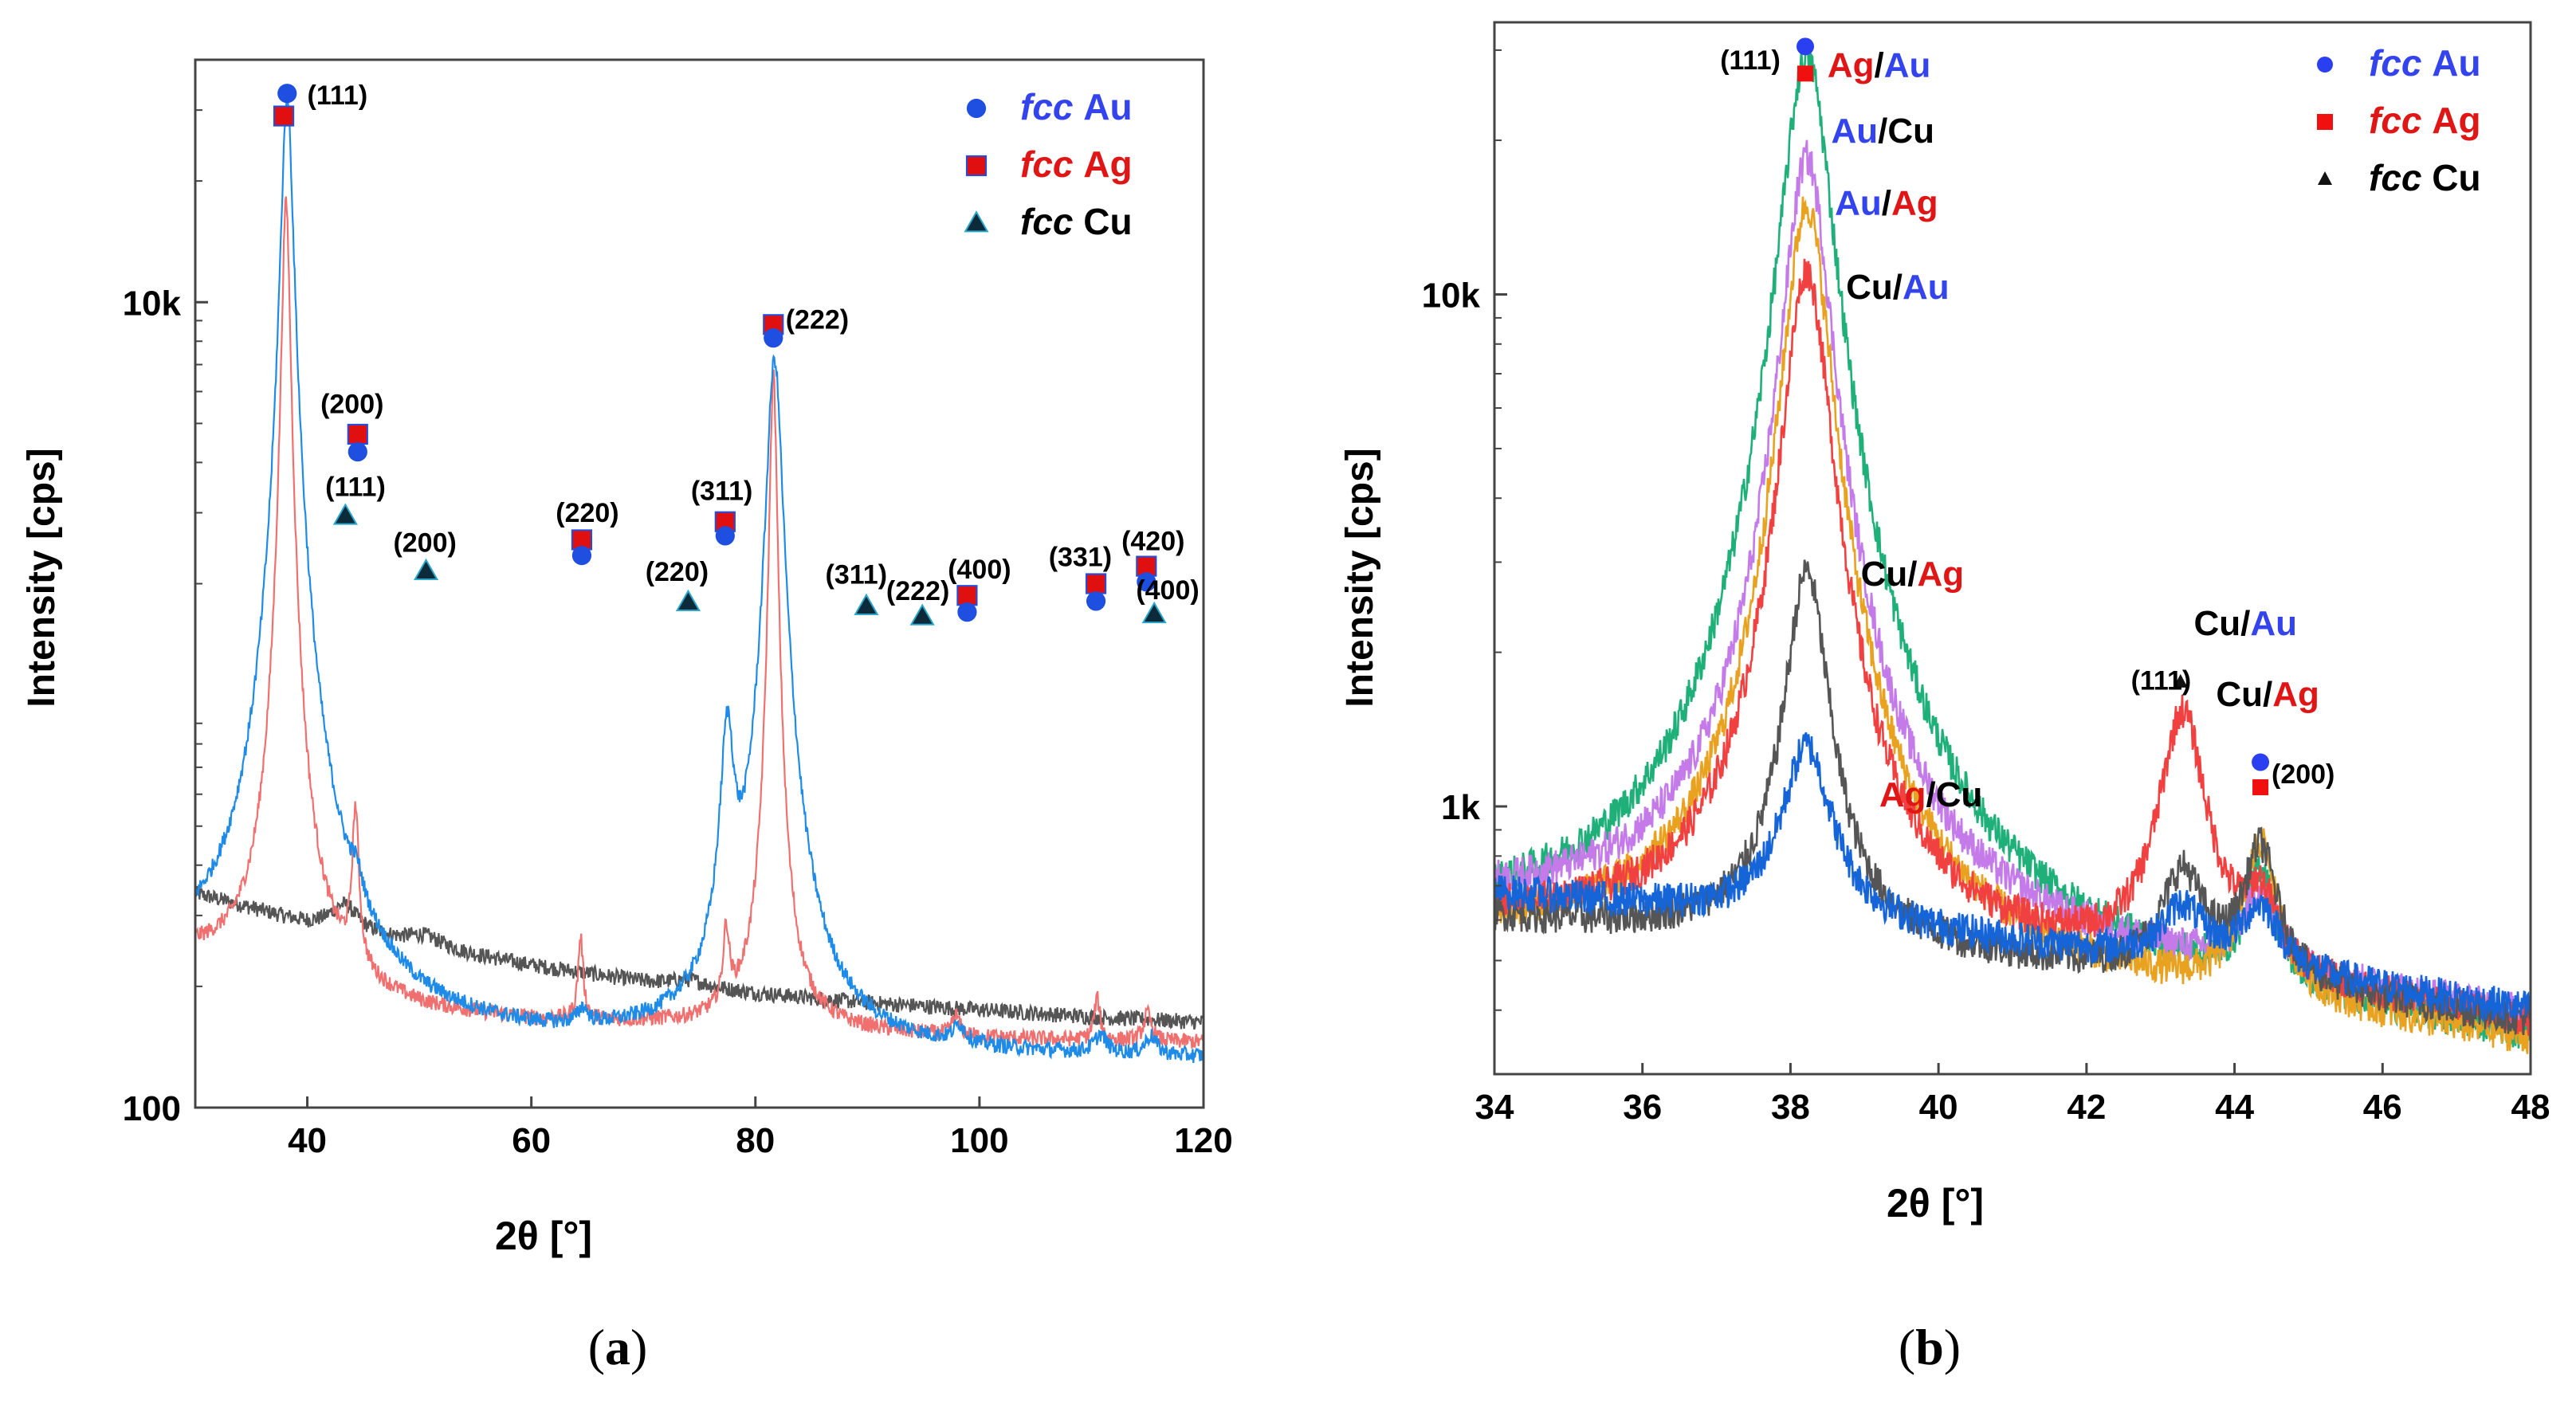  I want to click on panel-b-x-tick-label: 44, so click(2234, 1107).